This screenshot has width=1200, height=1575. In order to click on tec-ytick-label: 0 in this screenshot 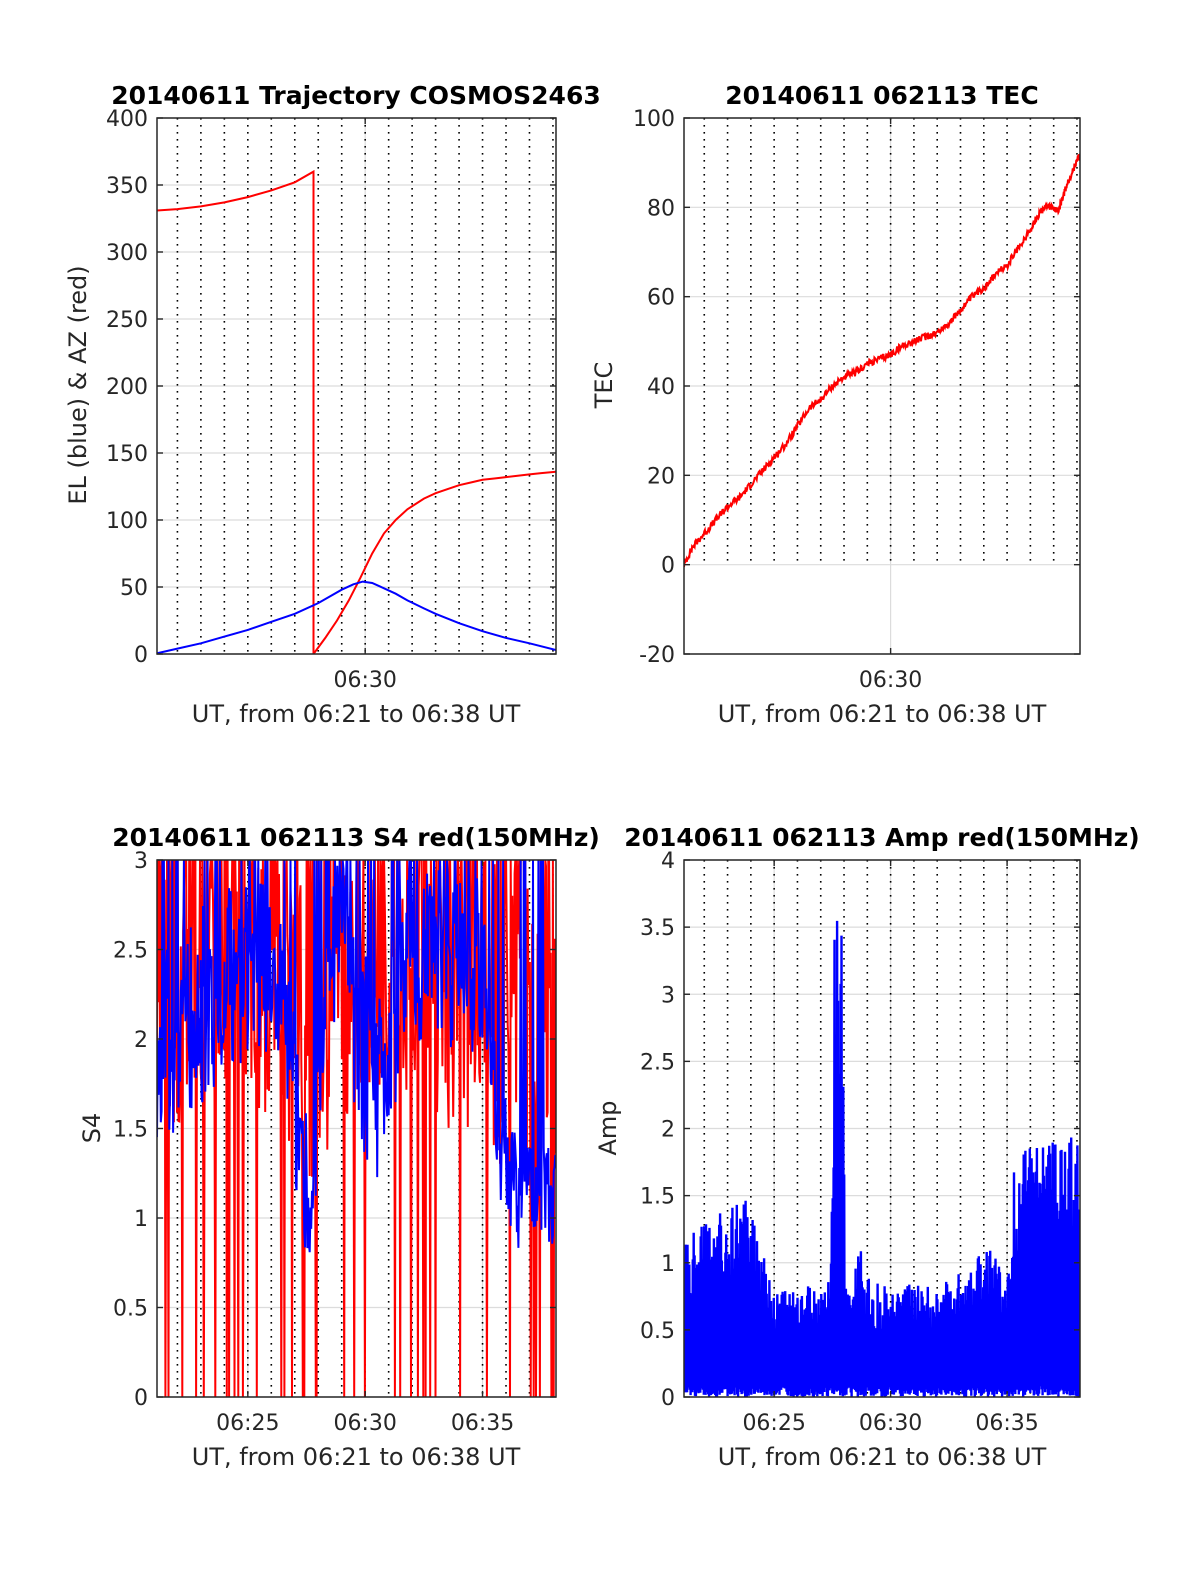, I will do `click(668, 566)`.